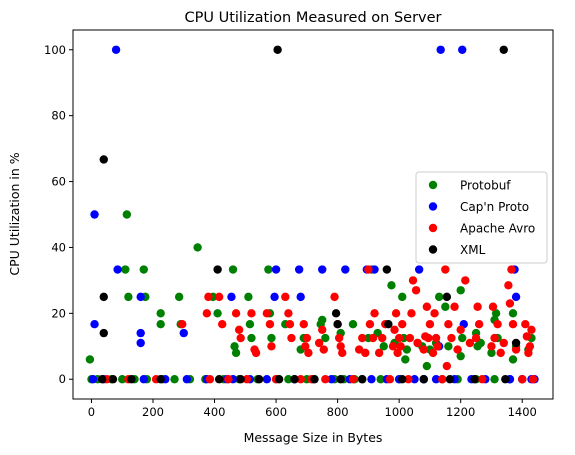  Describe the element at coordinates (58, 313) in the screenshot. I see `y-tick-label: 20` at that location.